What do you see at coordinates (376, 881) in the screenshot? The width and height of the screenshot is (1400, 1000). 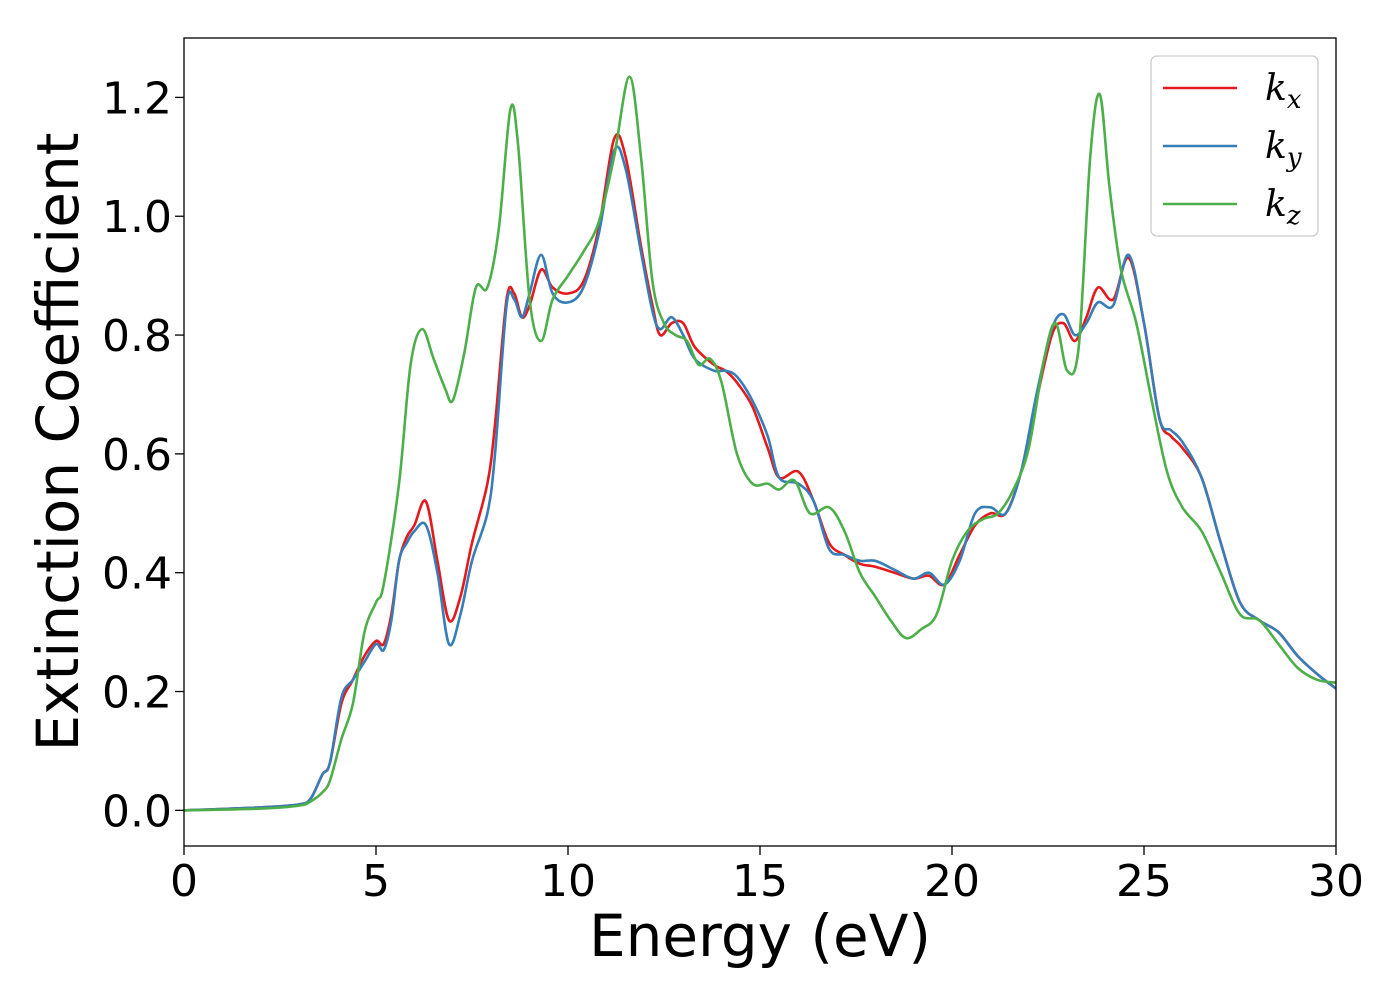 I see `x-tick-label: 5` at bounding box center [376, 881].